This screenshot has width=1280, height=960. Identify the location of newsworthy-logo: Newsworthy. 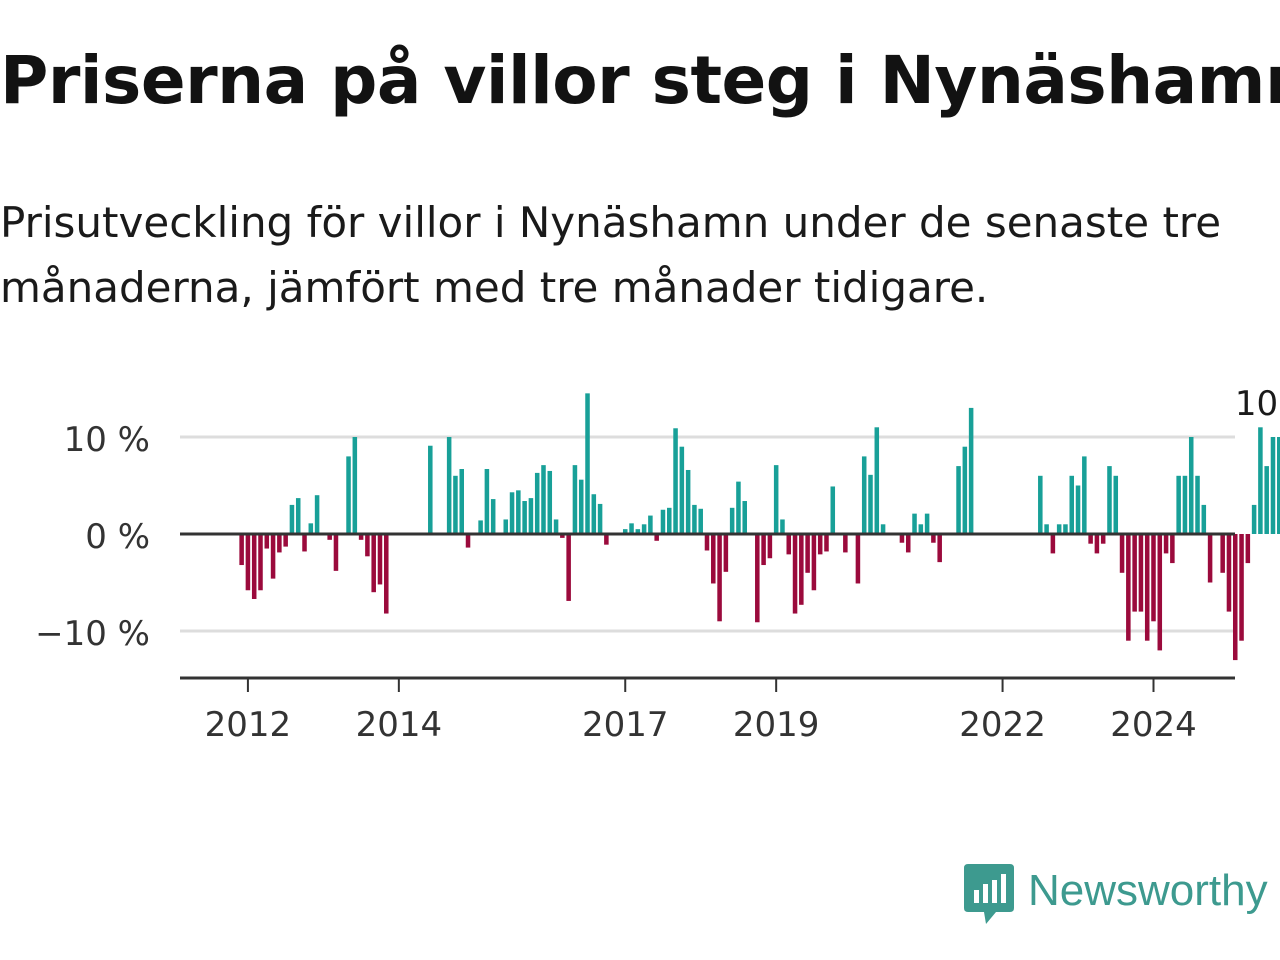
(1116, 895).